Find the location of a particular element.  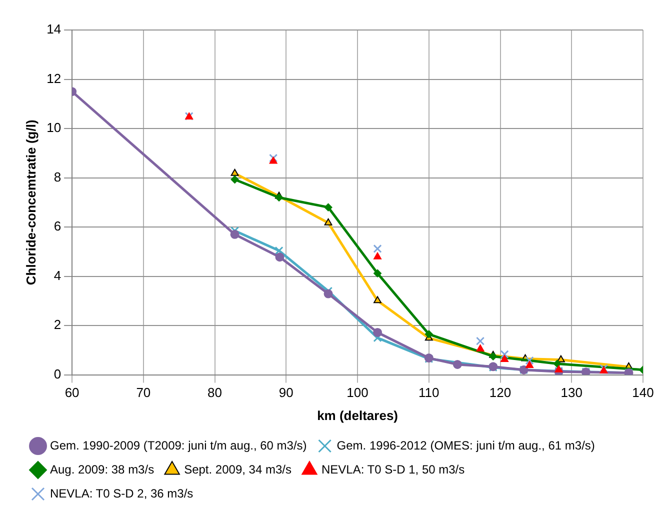

x-tick-label: 120 is located at coordinates (500, 392).